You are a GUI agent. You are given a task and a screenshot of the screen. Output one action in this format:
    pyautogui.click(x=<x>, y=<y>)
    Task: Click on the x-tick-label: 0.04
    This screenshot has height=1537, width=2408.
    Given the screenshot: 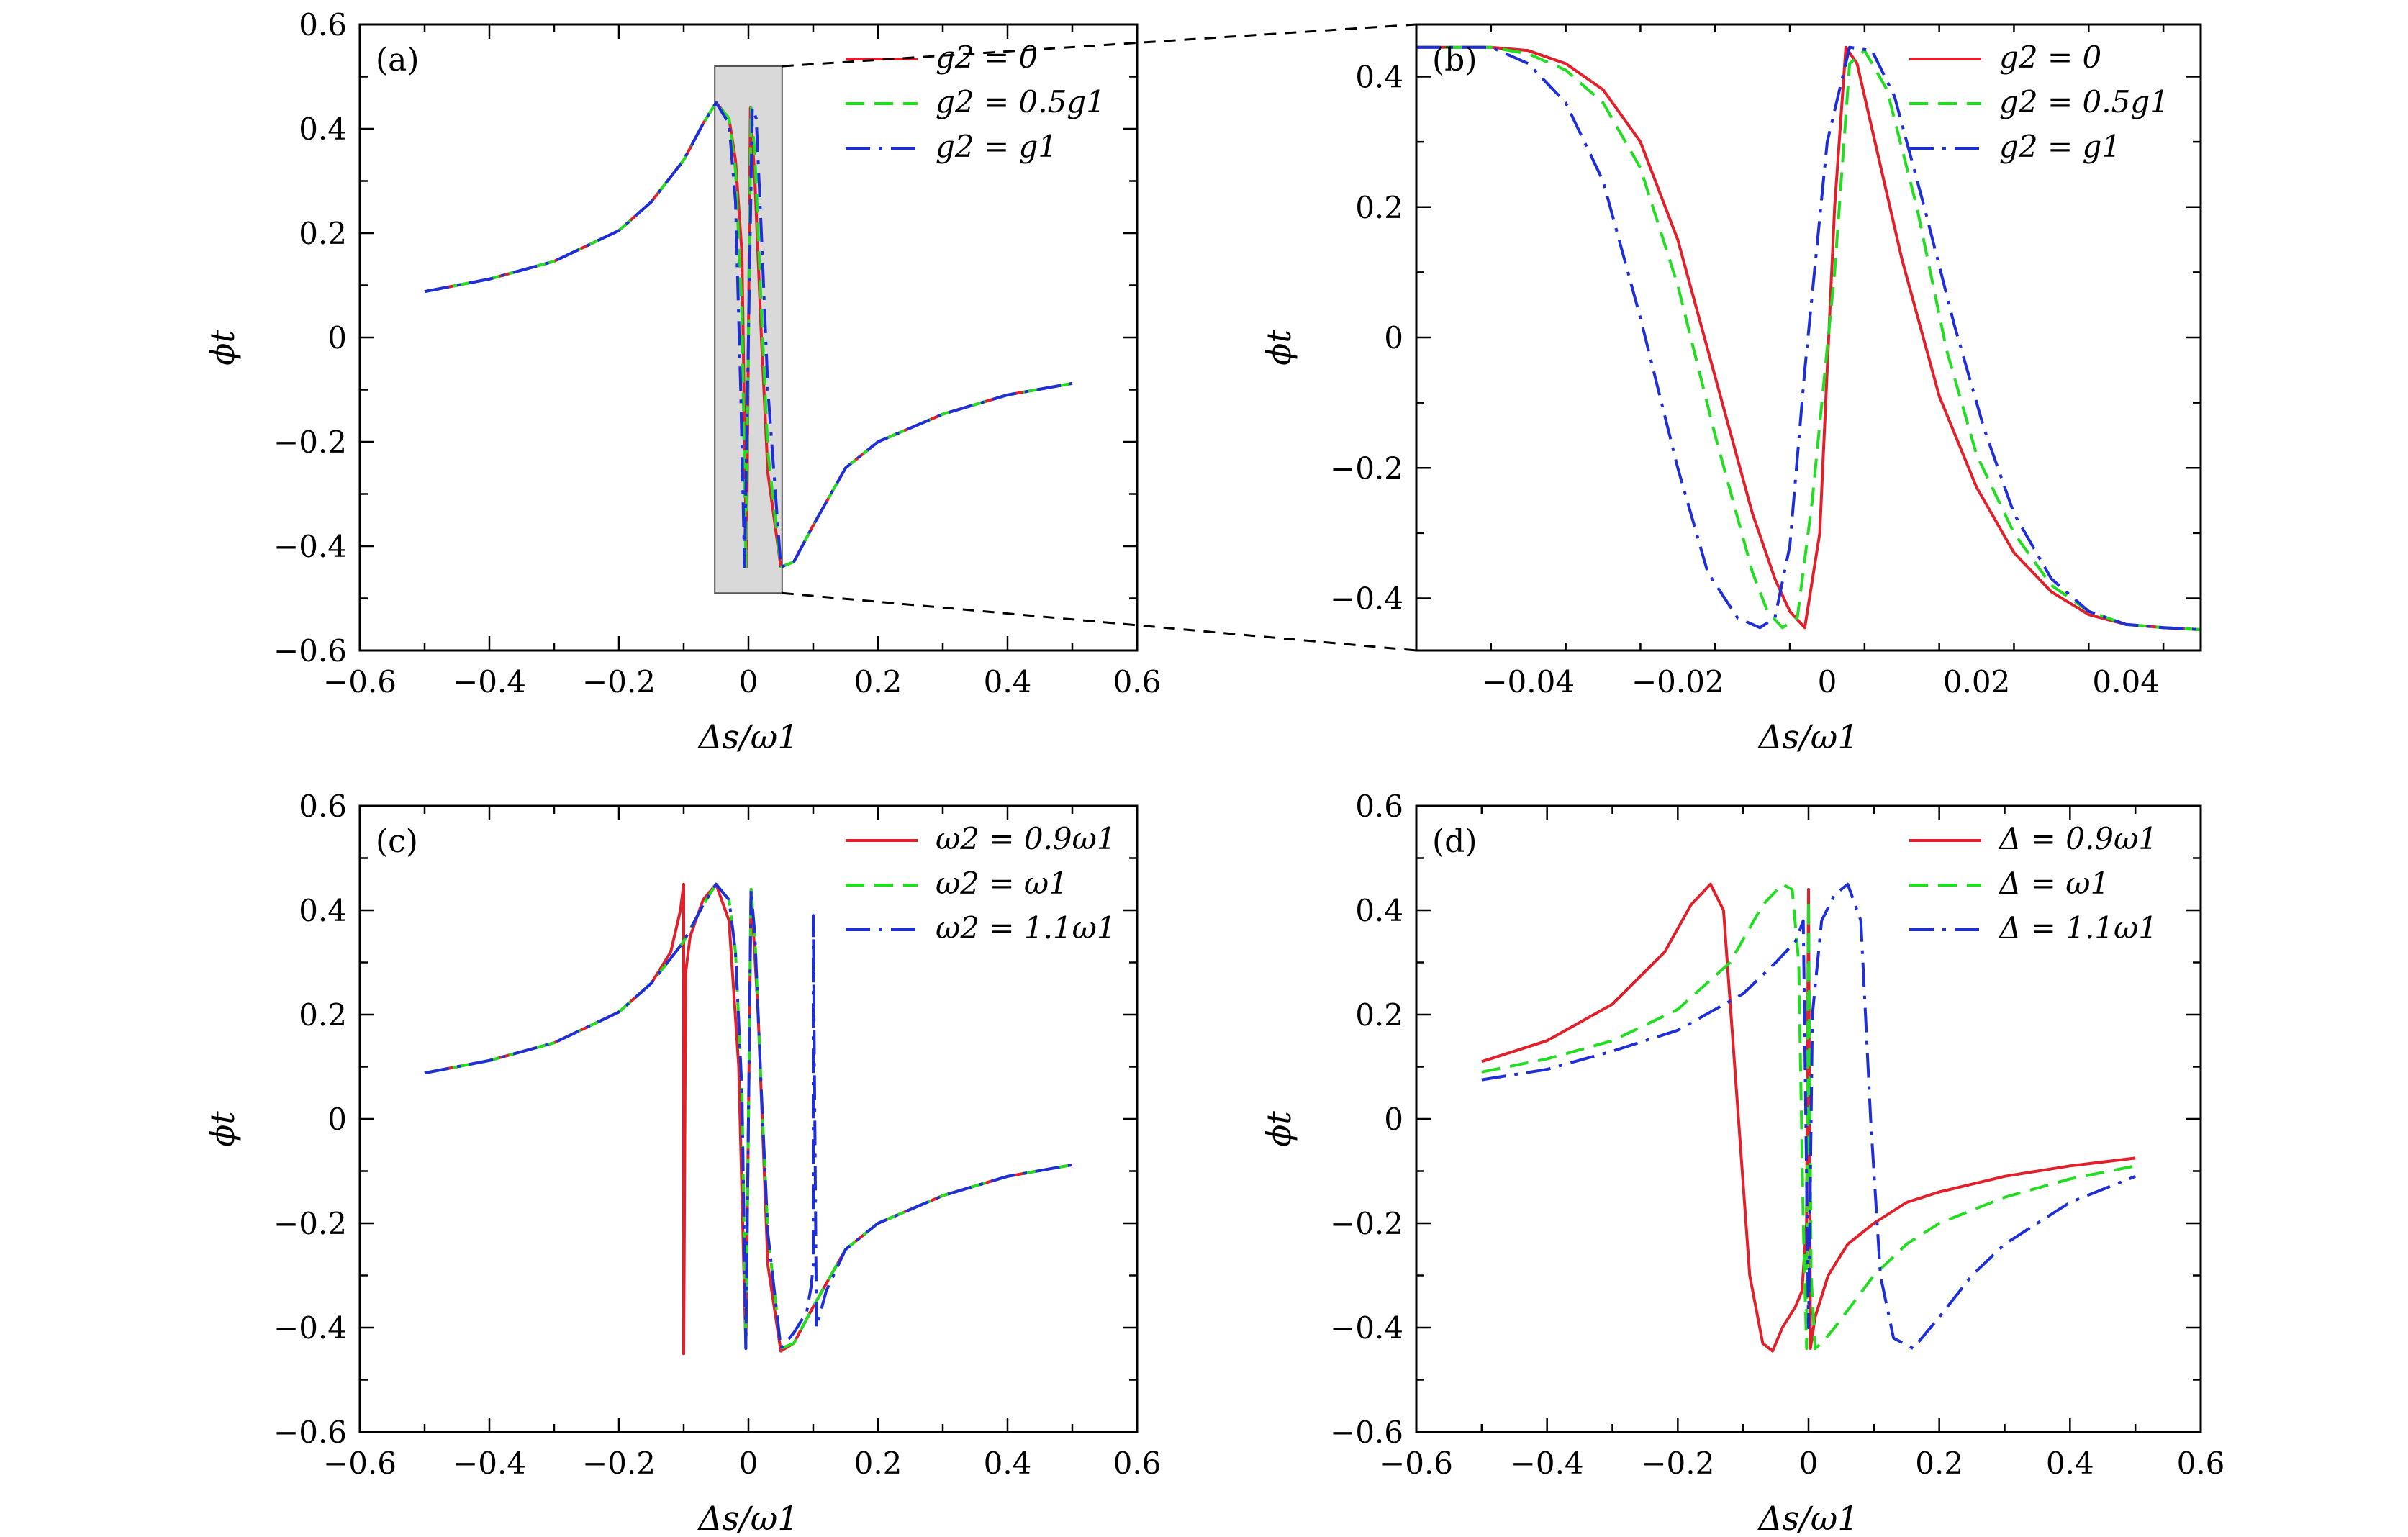 What is the action you would take?
    pyautogui.click(x=2126, y=681)
    